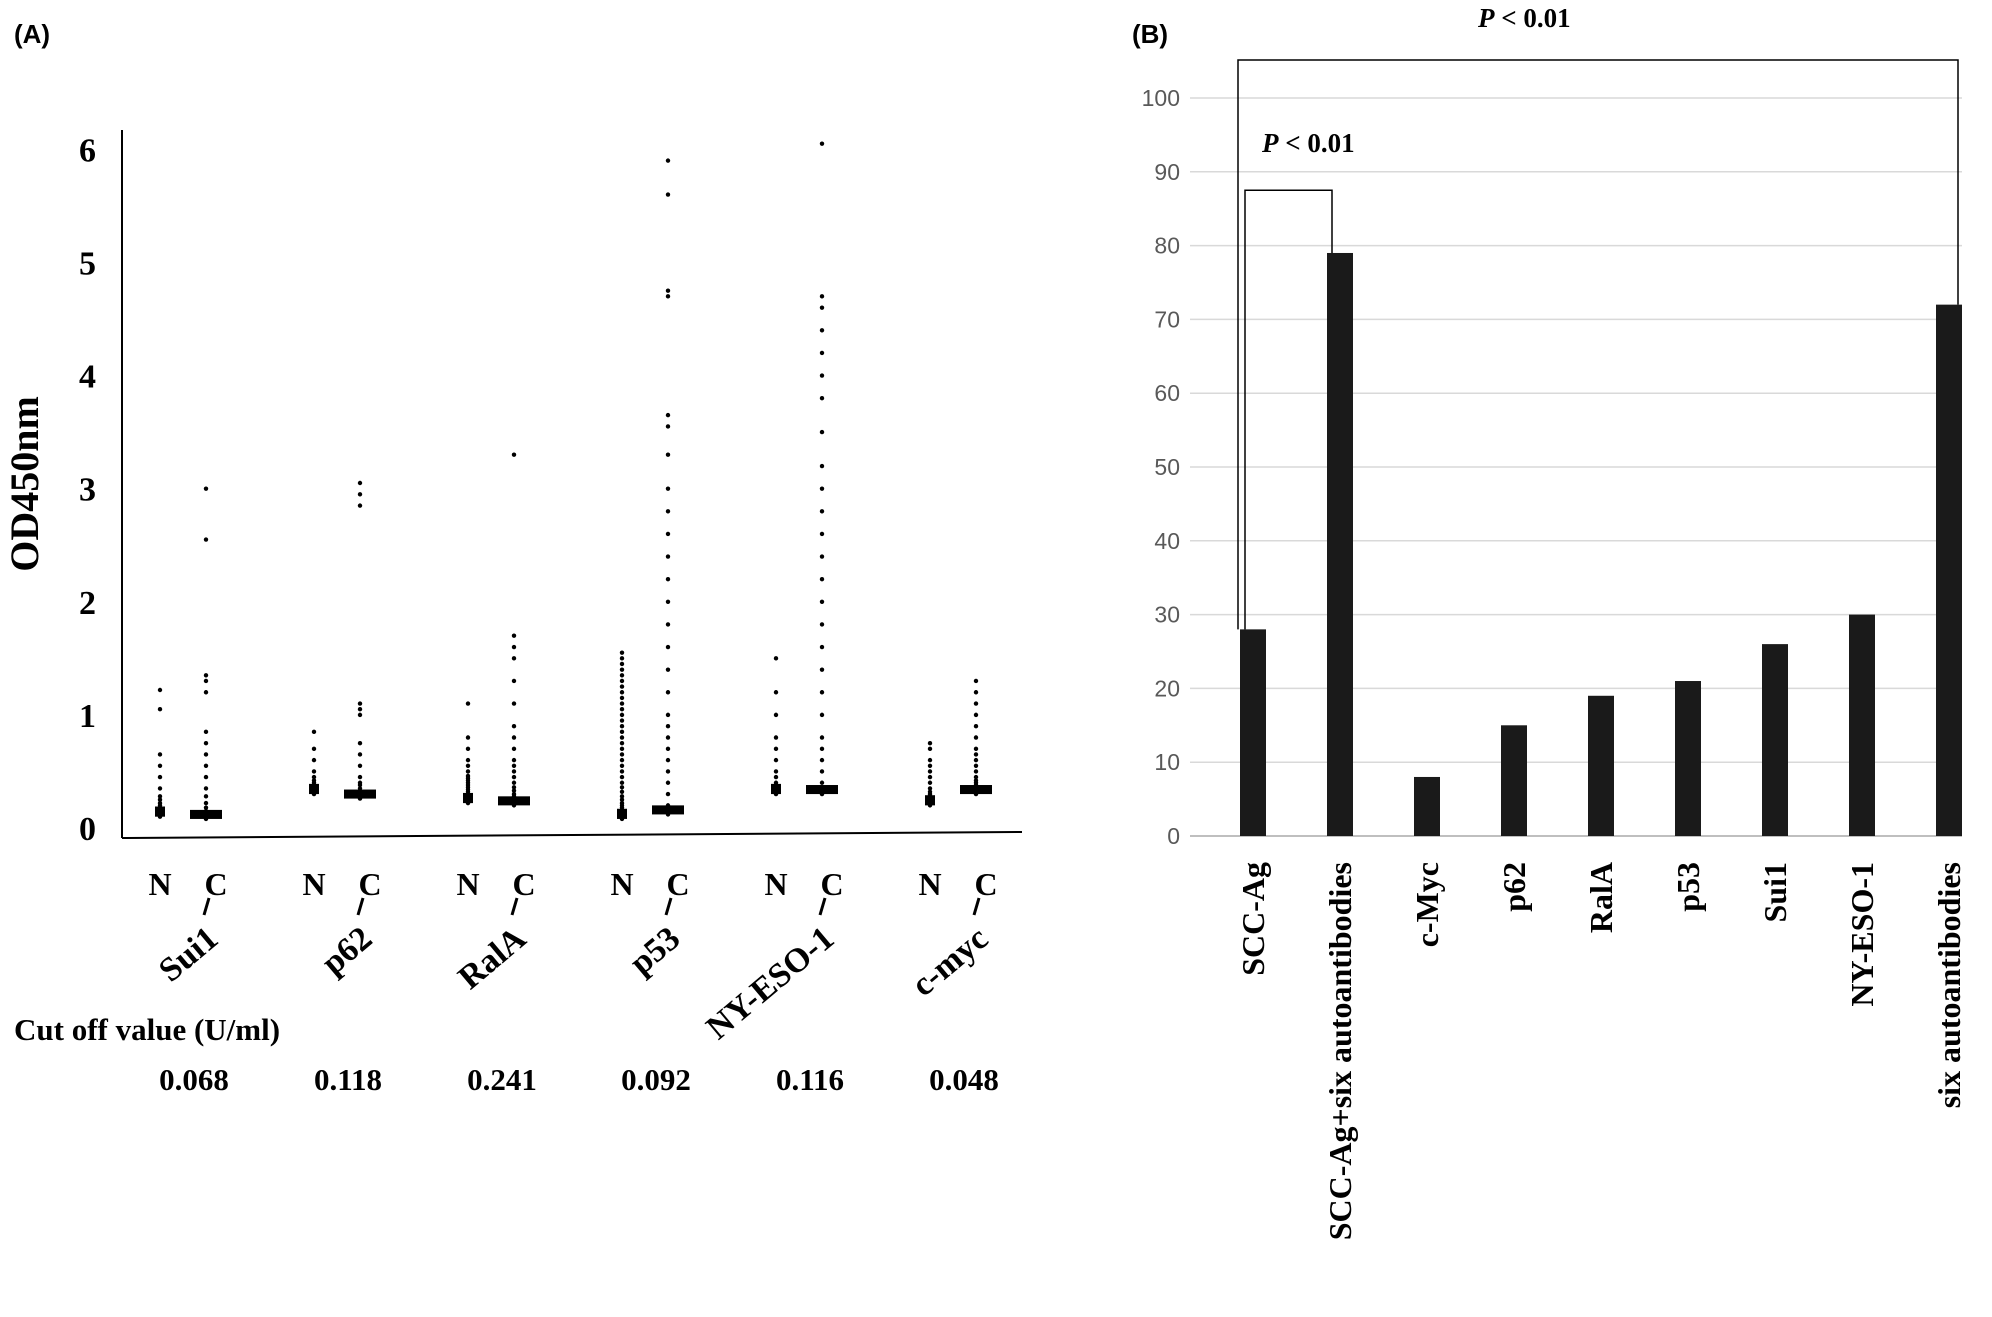 The image size is (1992, 1317). I want to click on group-name: Sui1, so click(188, 955).